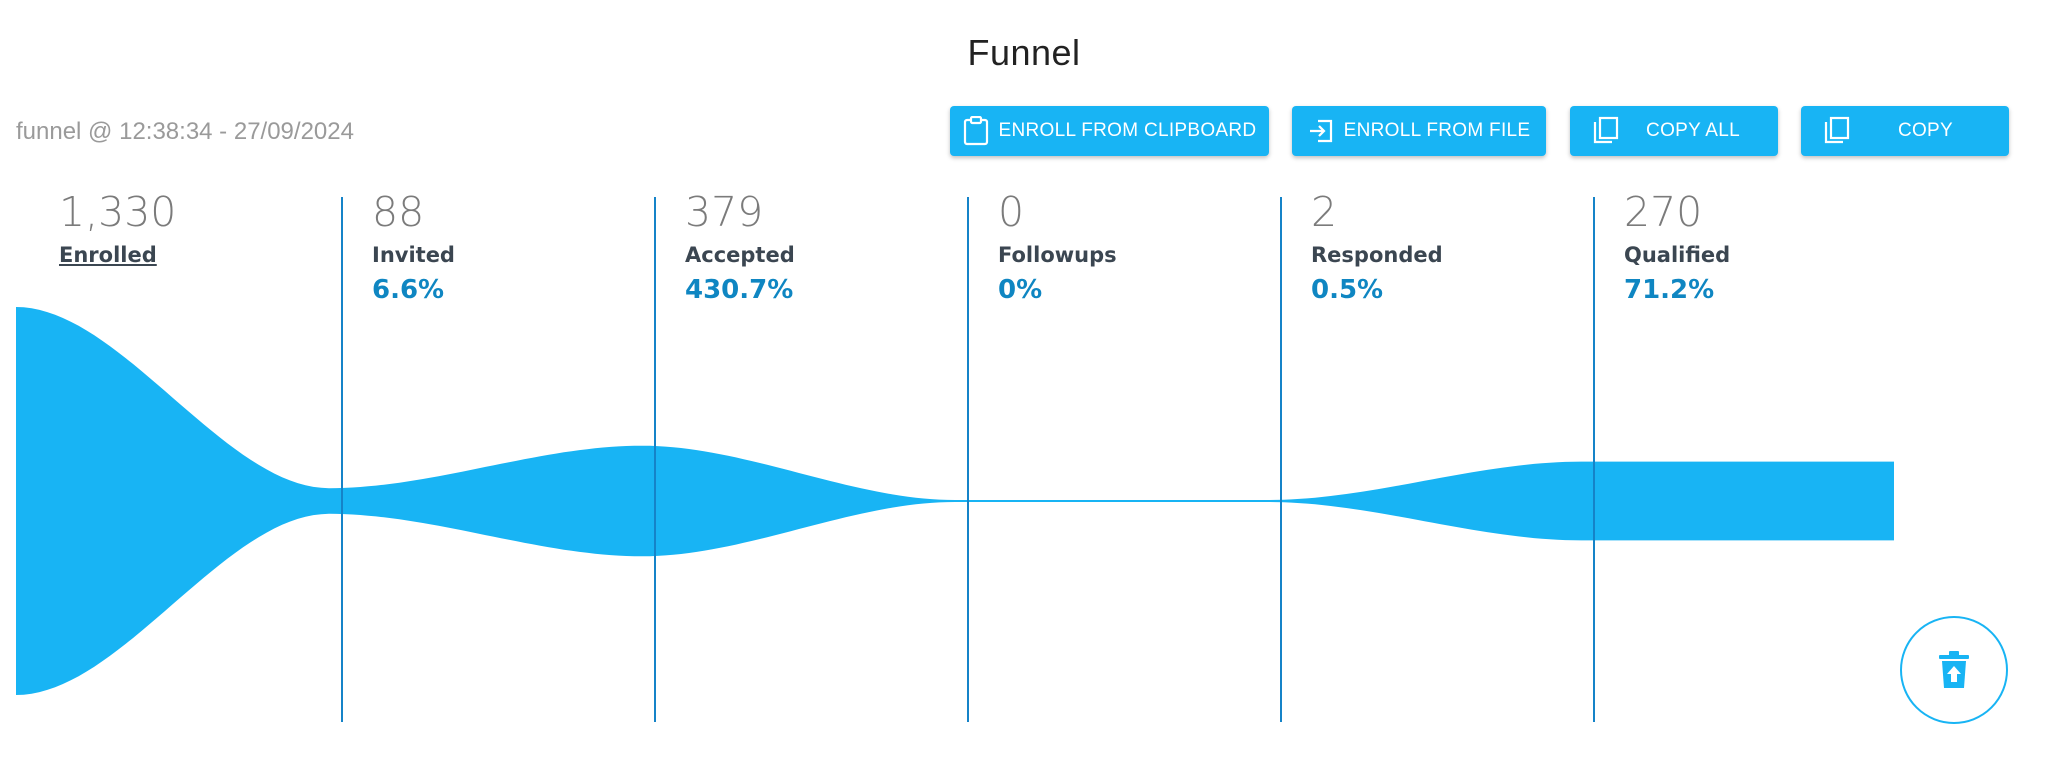  Describe the element at coordinates (740, 255) in the screenshot. I see `stage-label-accepted: Accepted` at that location.